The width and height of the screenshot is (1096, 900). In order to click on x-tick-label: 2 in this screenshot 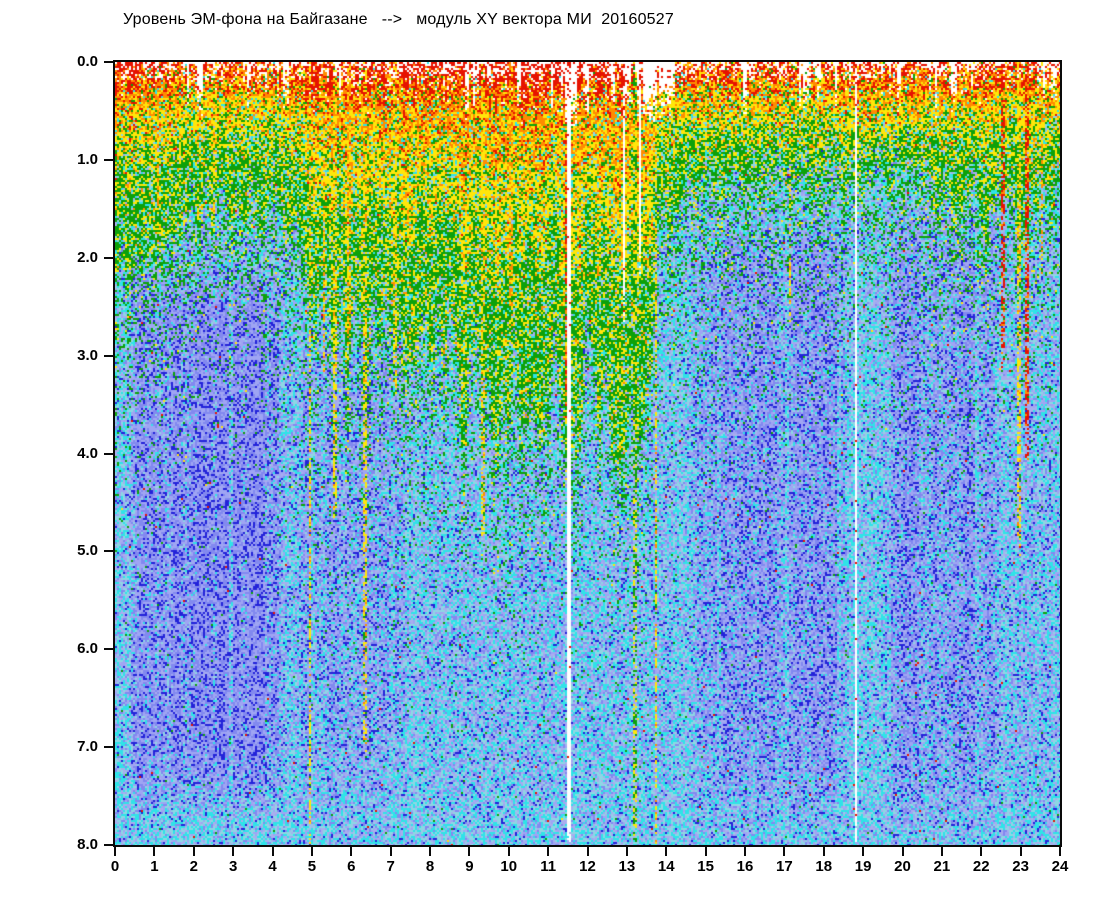, I will do `click(193, 866)`.